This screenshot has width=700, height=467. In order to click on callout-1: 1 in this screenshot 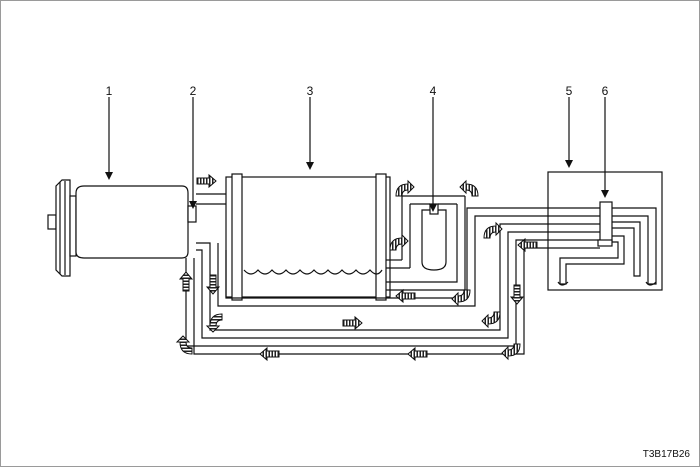, I will do `click(109, 91)`.